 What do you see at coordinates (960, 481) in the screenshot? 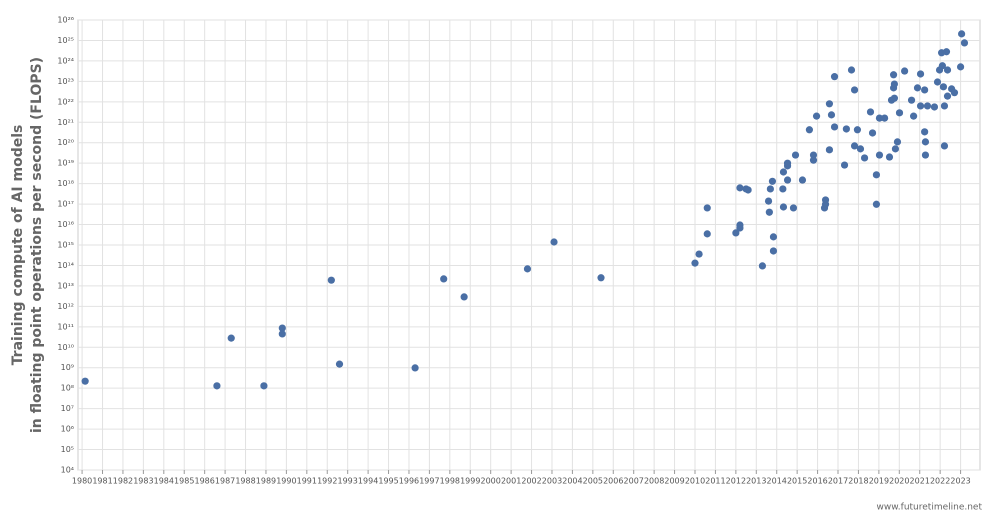
I see `x-tick-label: 2023` at bounding box center [960, 481].